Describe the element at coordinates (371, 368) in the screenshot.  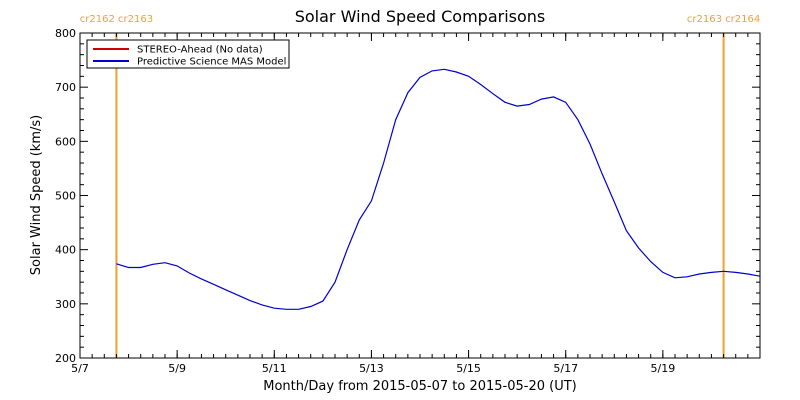
I see `x-tick-label: 5/13` at that location.